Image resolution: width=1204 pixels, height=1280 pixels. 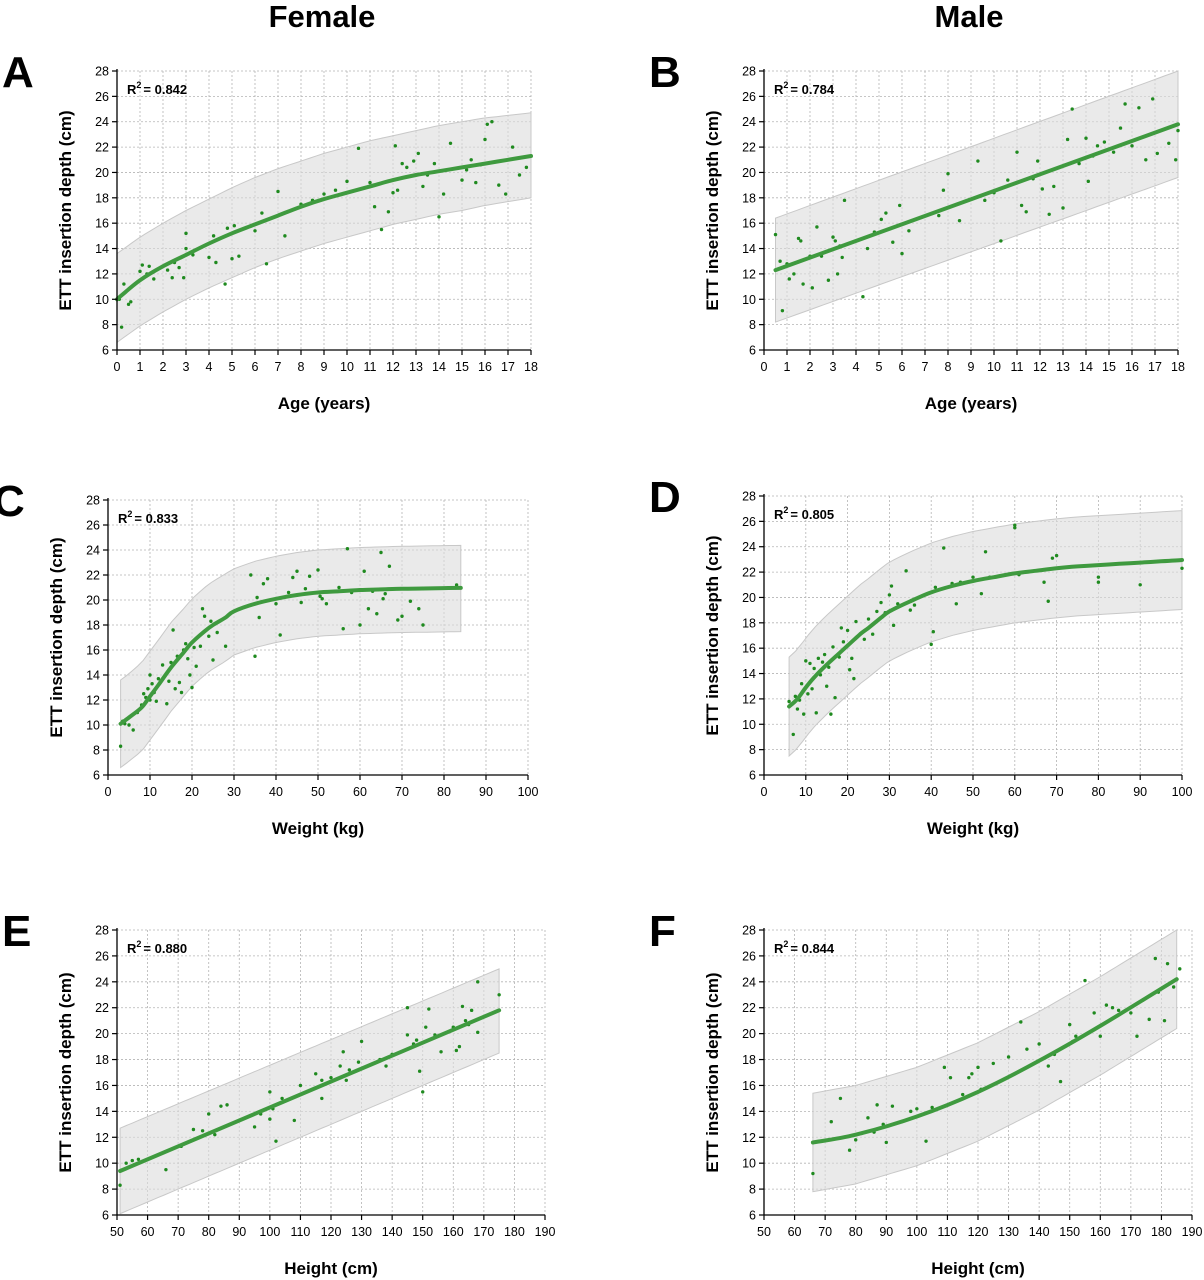 I want to click on x-tick-label: 14, so click(x=1086, y=367).